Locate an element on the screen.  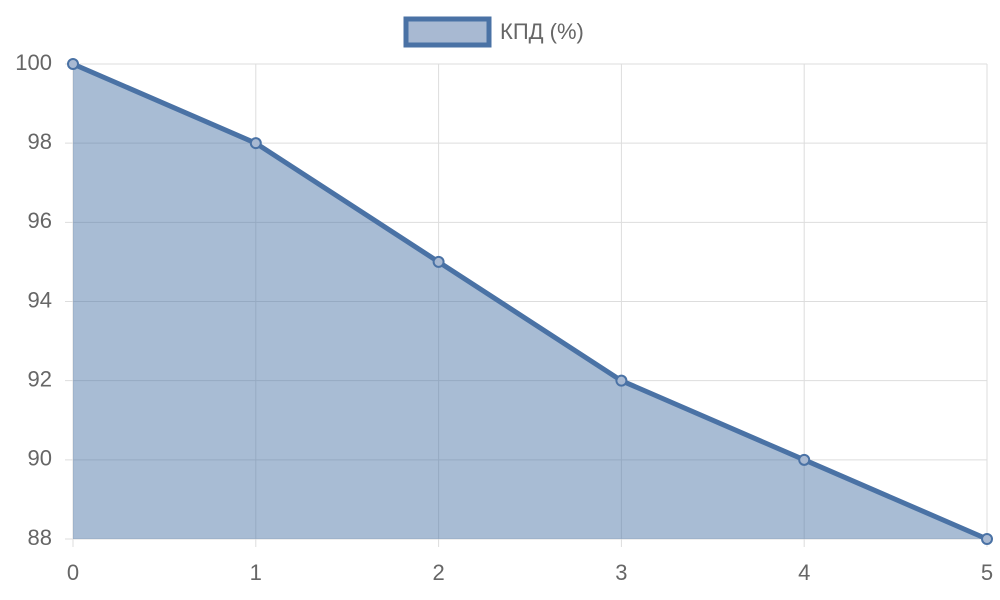
legend-label: КПД (%) is located at coordinates (542, 31).